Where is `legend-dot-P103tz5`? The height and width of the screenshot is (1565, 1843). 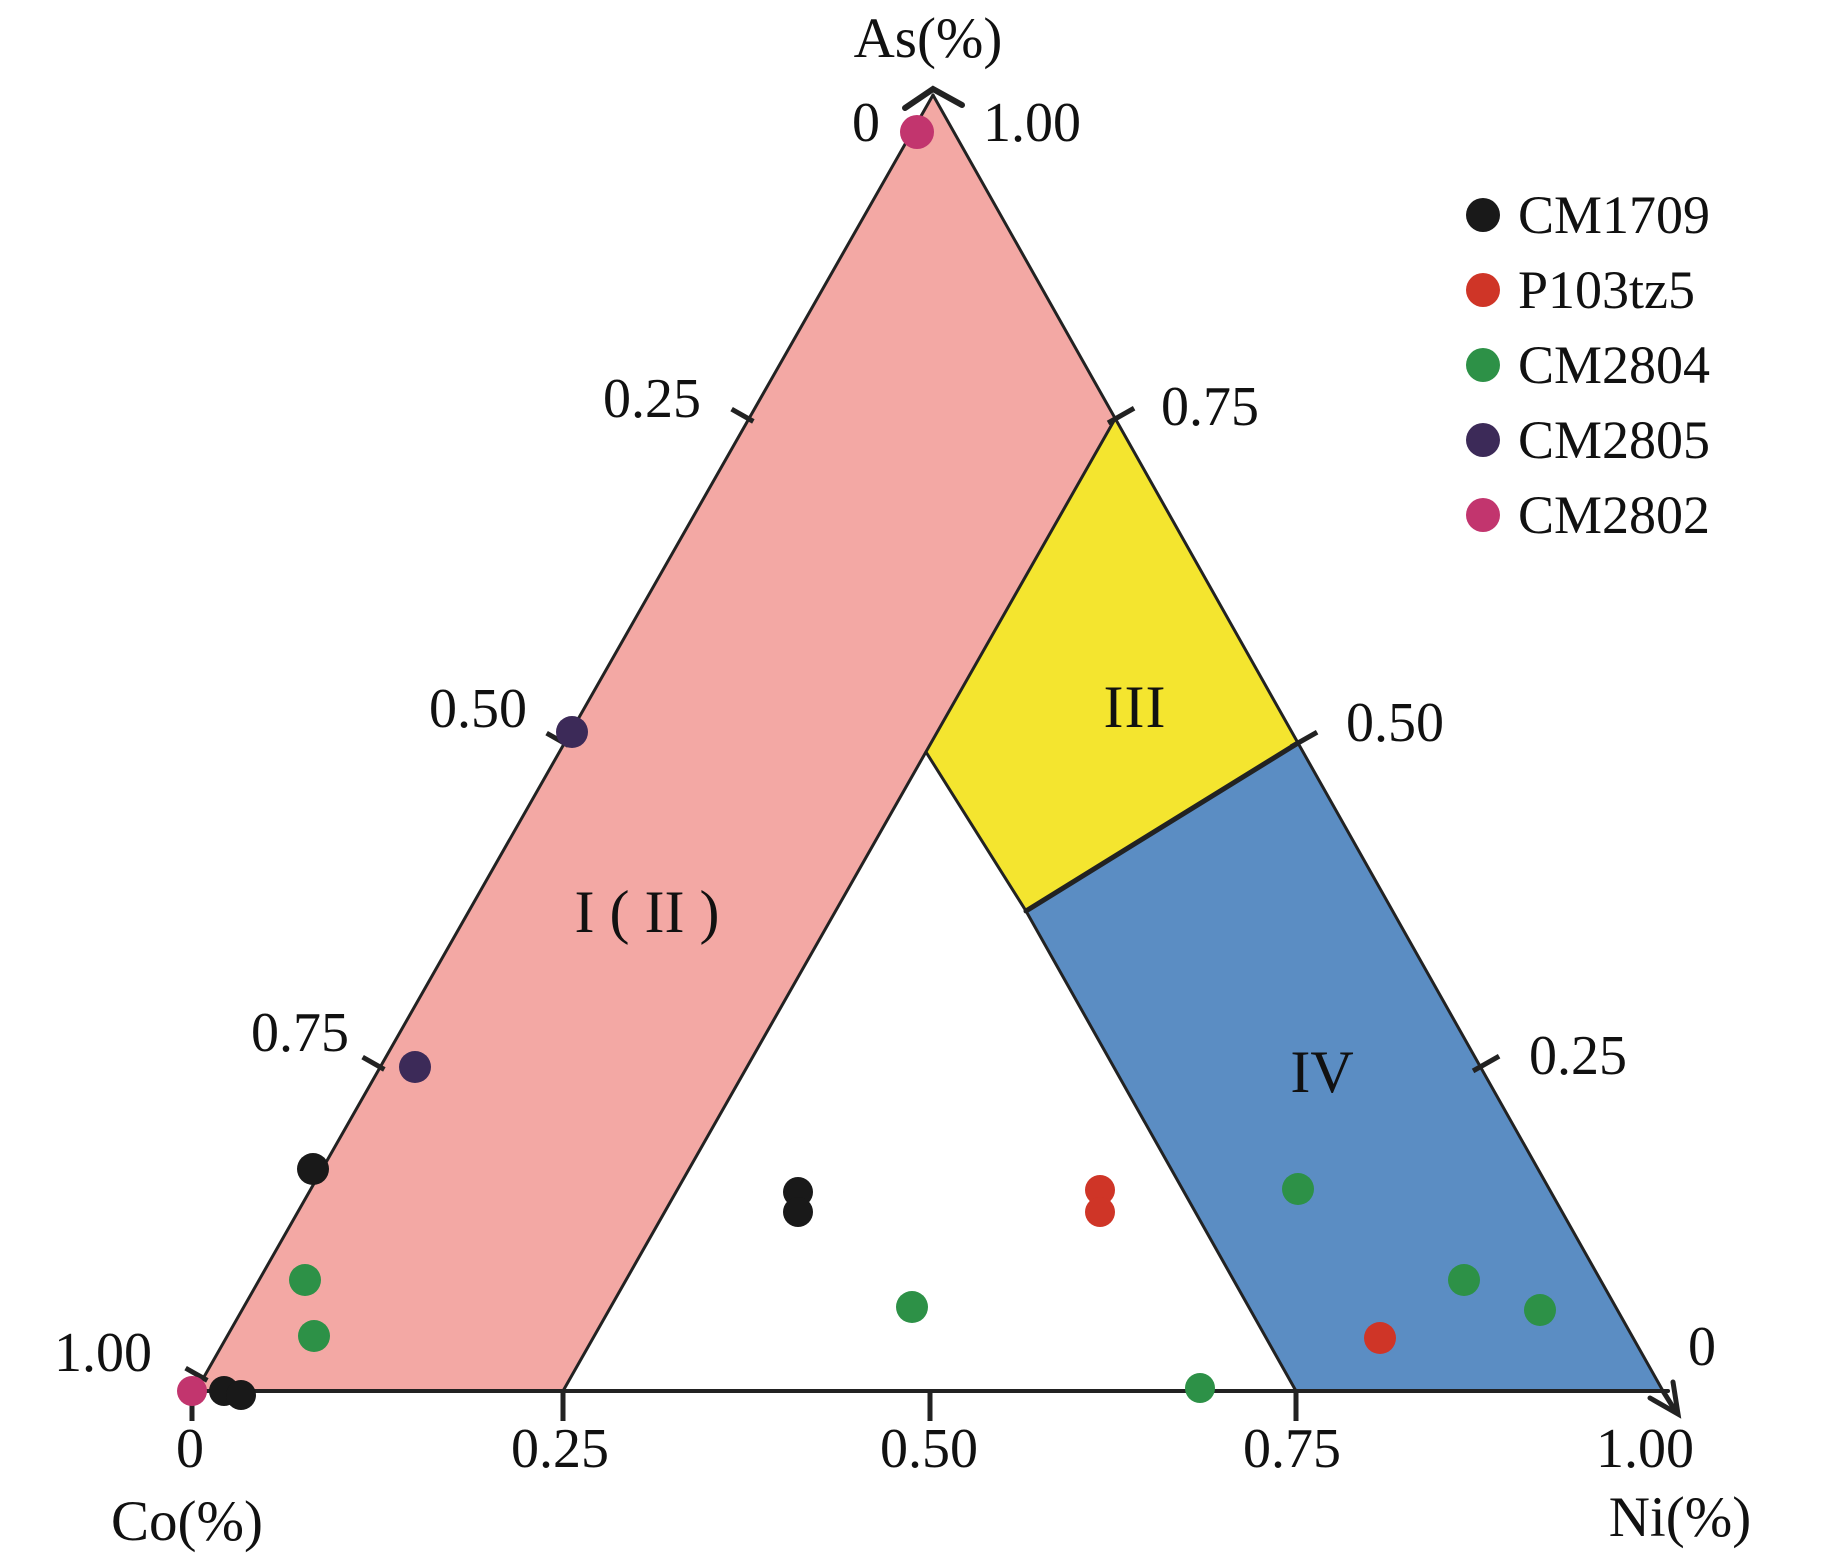
legend-dot-P103tz5 is located at coordinates (1483, 290).